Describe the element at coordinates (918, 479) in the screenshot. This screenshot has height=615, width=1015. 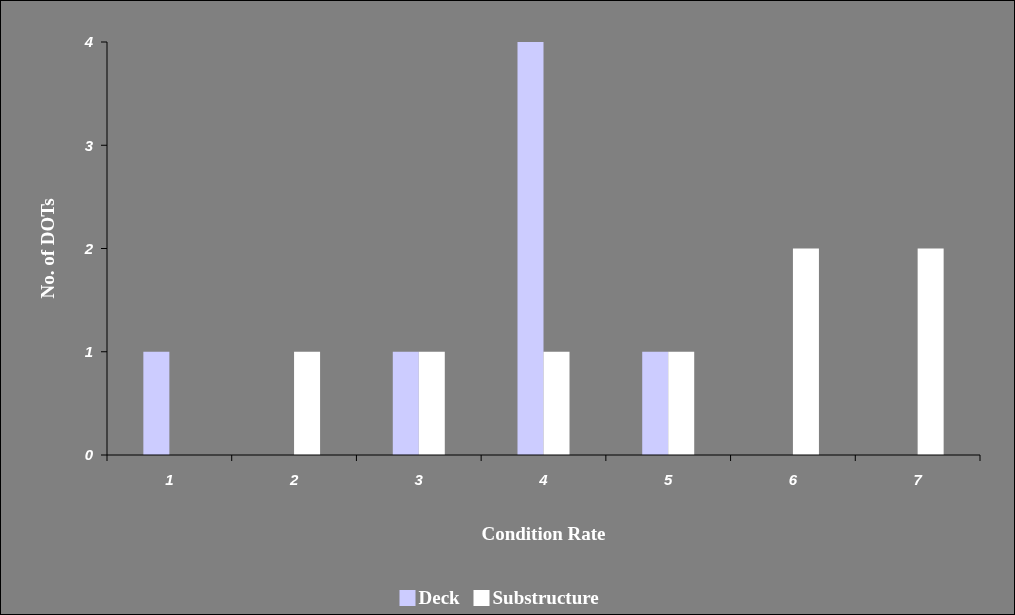
I see `x-tick-label: 7` at that location.